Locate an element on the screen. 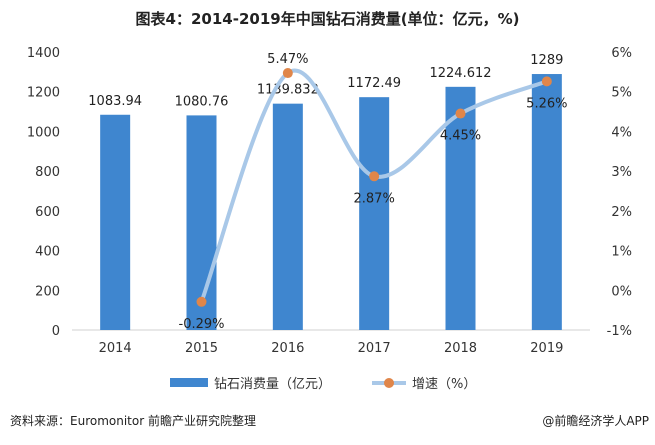 This screenshot has height=445, width=655. right-tick-label: -1% is located at coordinates (619, 331).